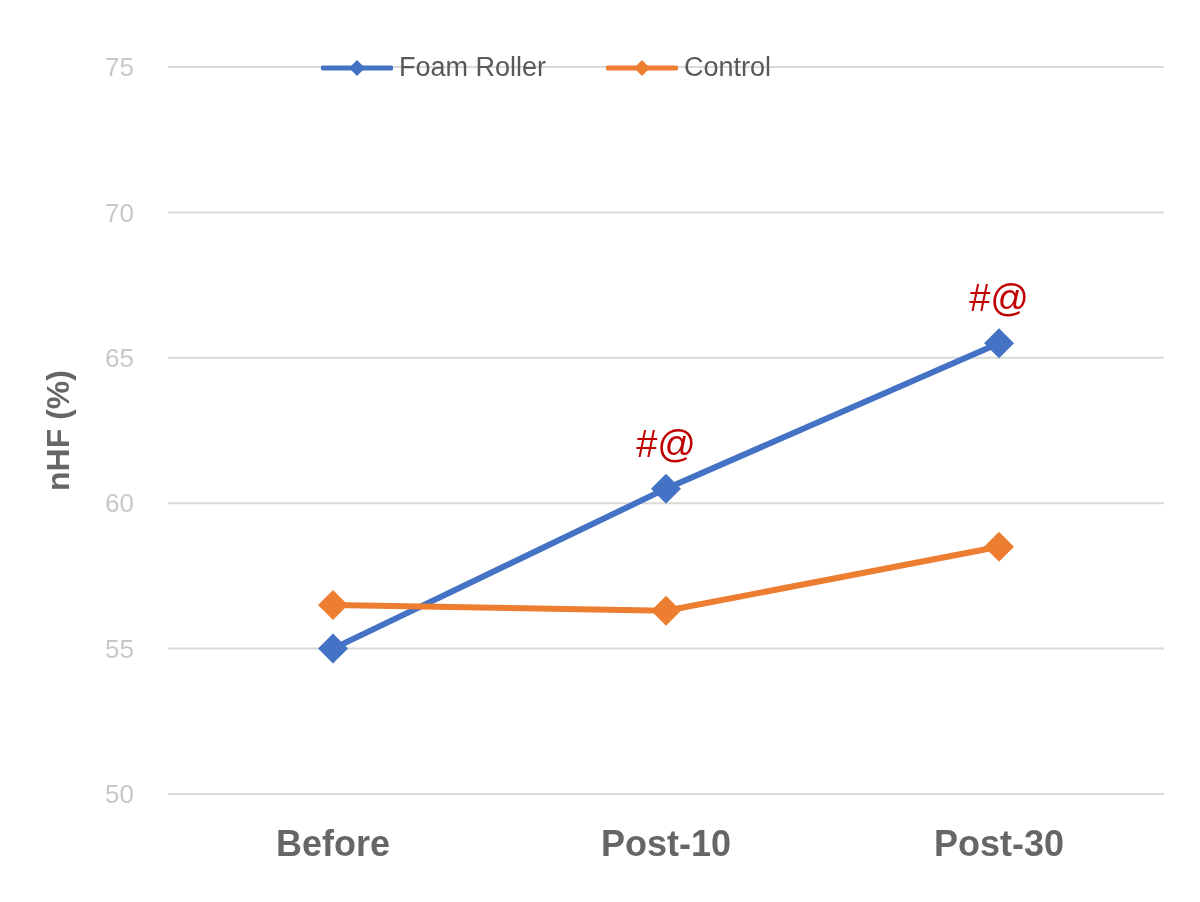 This screenshot has width=1200, height=902. Describe the element at coordinates (472, 67) in the screenshot. I see `legend-label: Foam Roller` at that location.